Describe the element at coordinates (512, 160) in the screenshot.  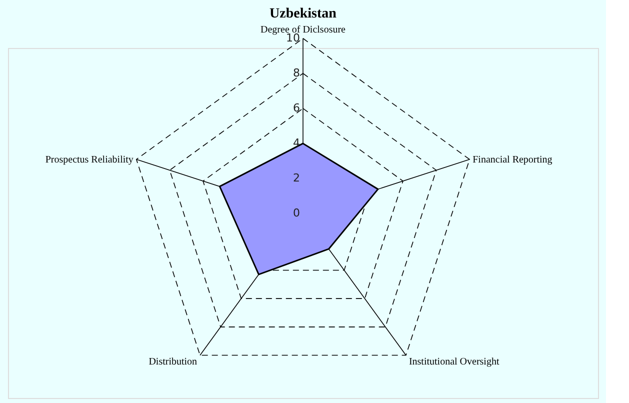
I see `spoke-label: Financial Reporting` at that location.